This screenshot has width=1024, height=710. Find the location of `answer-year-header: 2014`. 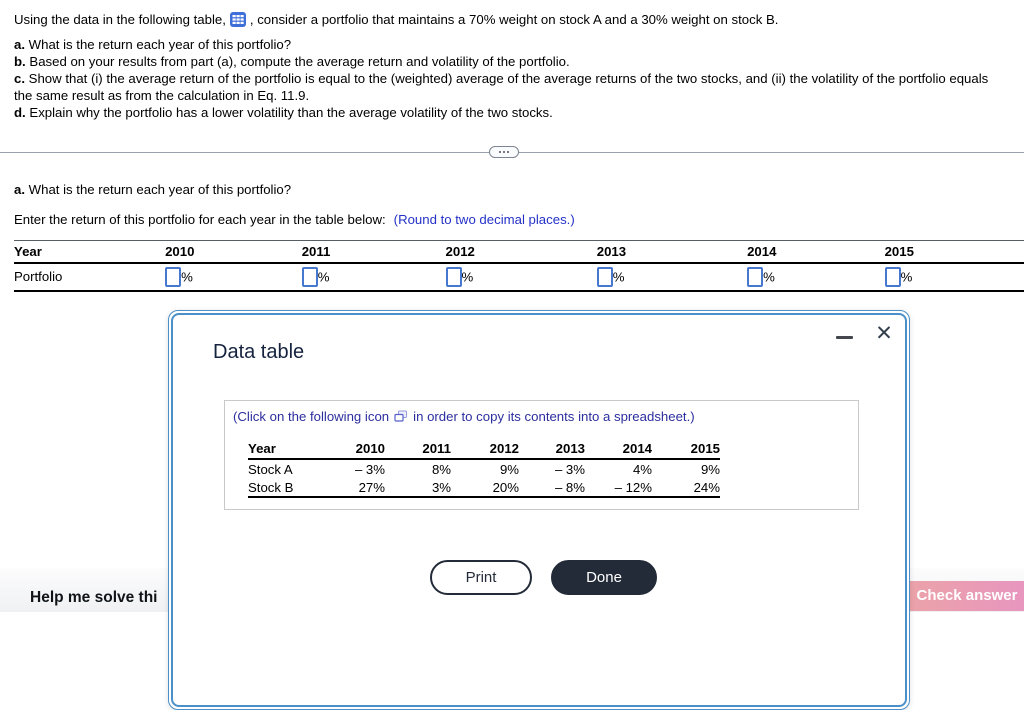

answer-year-header: 2014 is located at coordinates (816, 252).